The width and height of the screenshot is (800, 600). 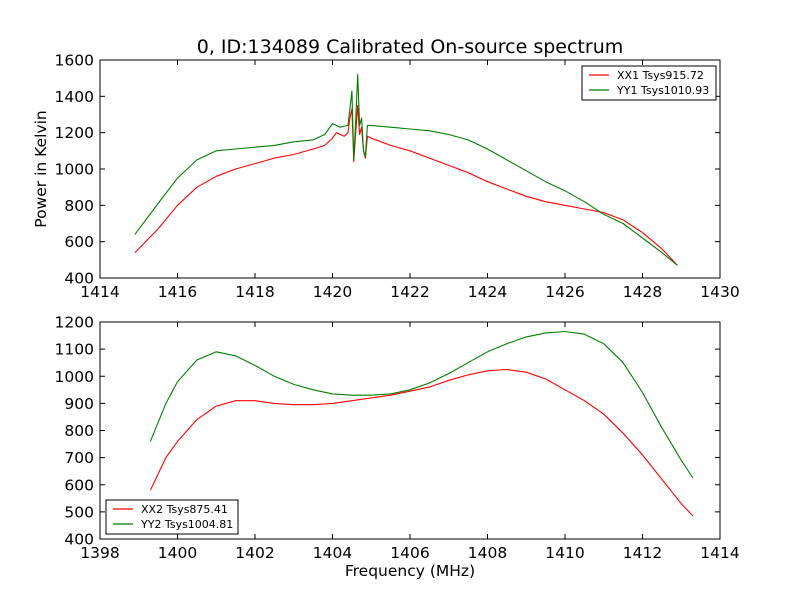 I want to click on legend: XX1 Tsys915.72 YY1 Tsys1010.93, so click(x=649, y=83).